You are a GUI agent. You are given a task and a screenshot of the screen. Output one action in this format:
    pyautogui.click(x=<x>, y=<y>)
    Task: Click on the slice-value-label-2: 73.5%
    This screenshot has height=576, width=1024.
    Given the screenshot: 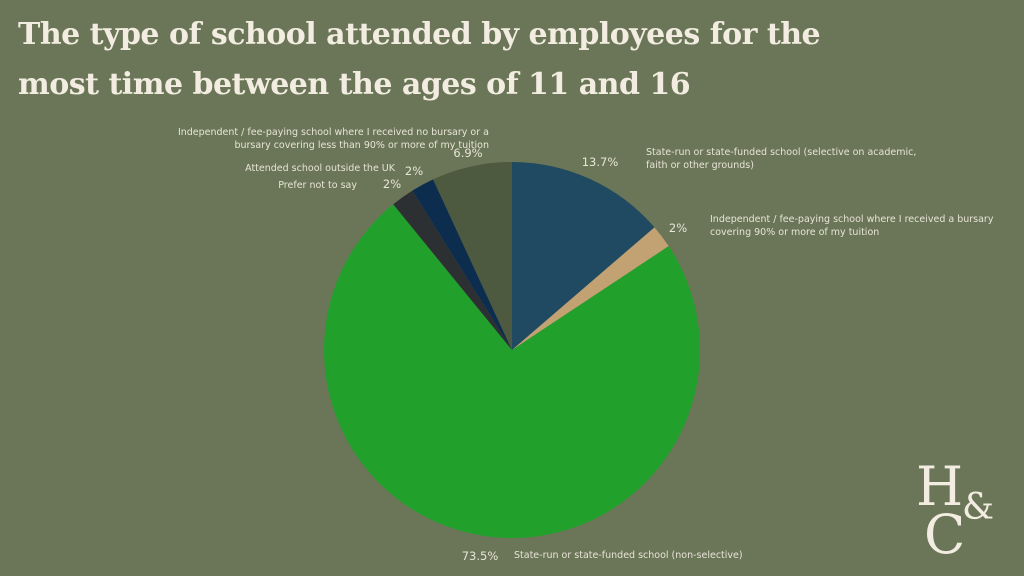 What is the action you would take?
    pyautogui.click(x=480, y=556)
    